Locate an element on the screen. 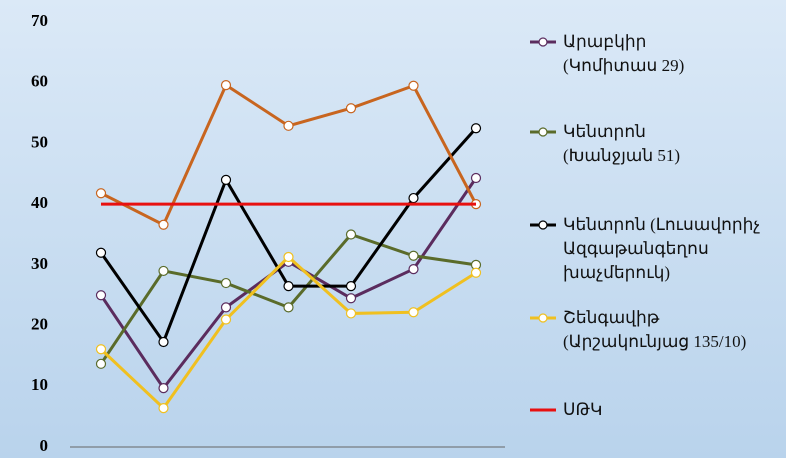  legend-label: ՍԹԿ is located at coordinates (583, 409).